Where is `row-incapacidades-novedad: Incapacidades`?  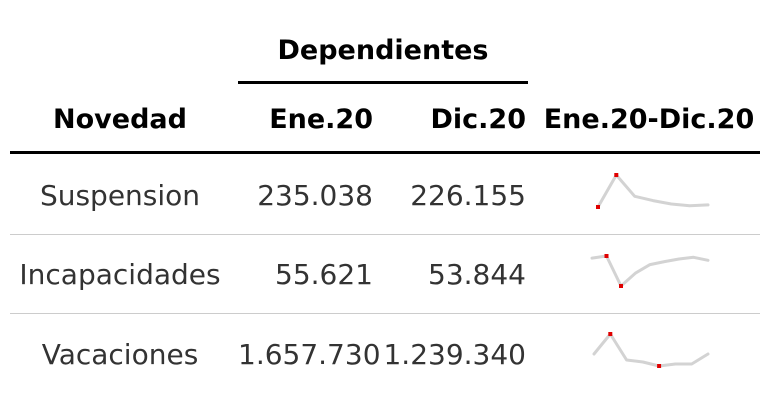
row-incapacidades-novedad: Incapacidades is located at coordinates (120, 274).